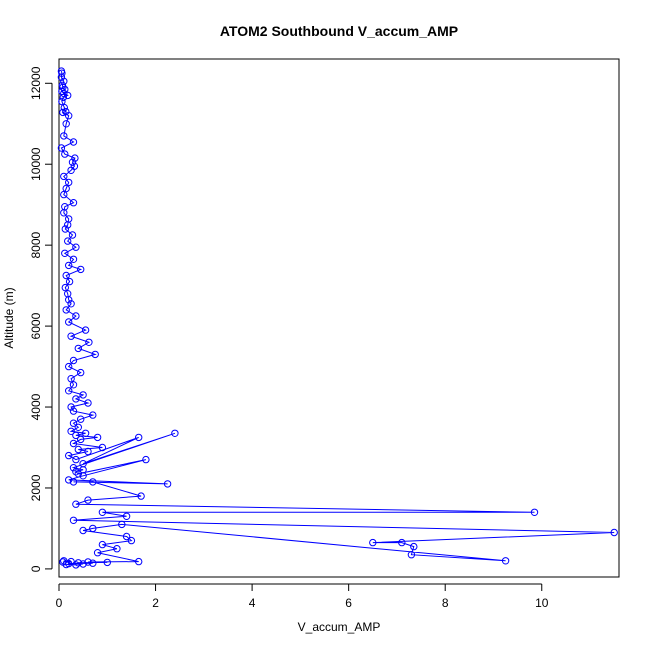  Describe the element at coordinates (445, 603) in the screenshot. I see `x-tick-label: 8` at that location.